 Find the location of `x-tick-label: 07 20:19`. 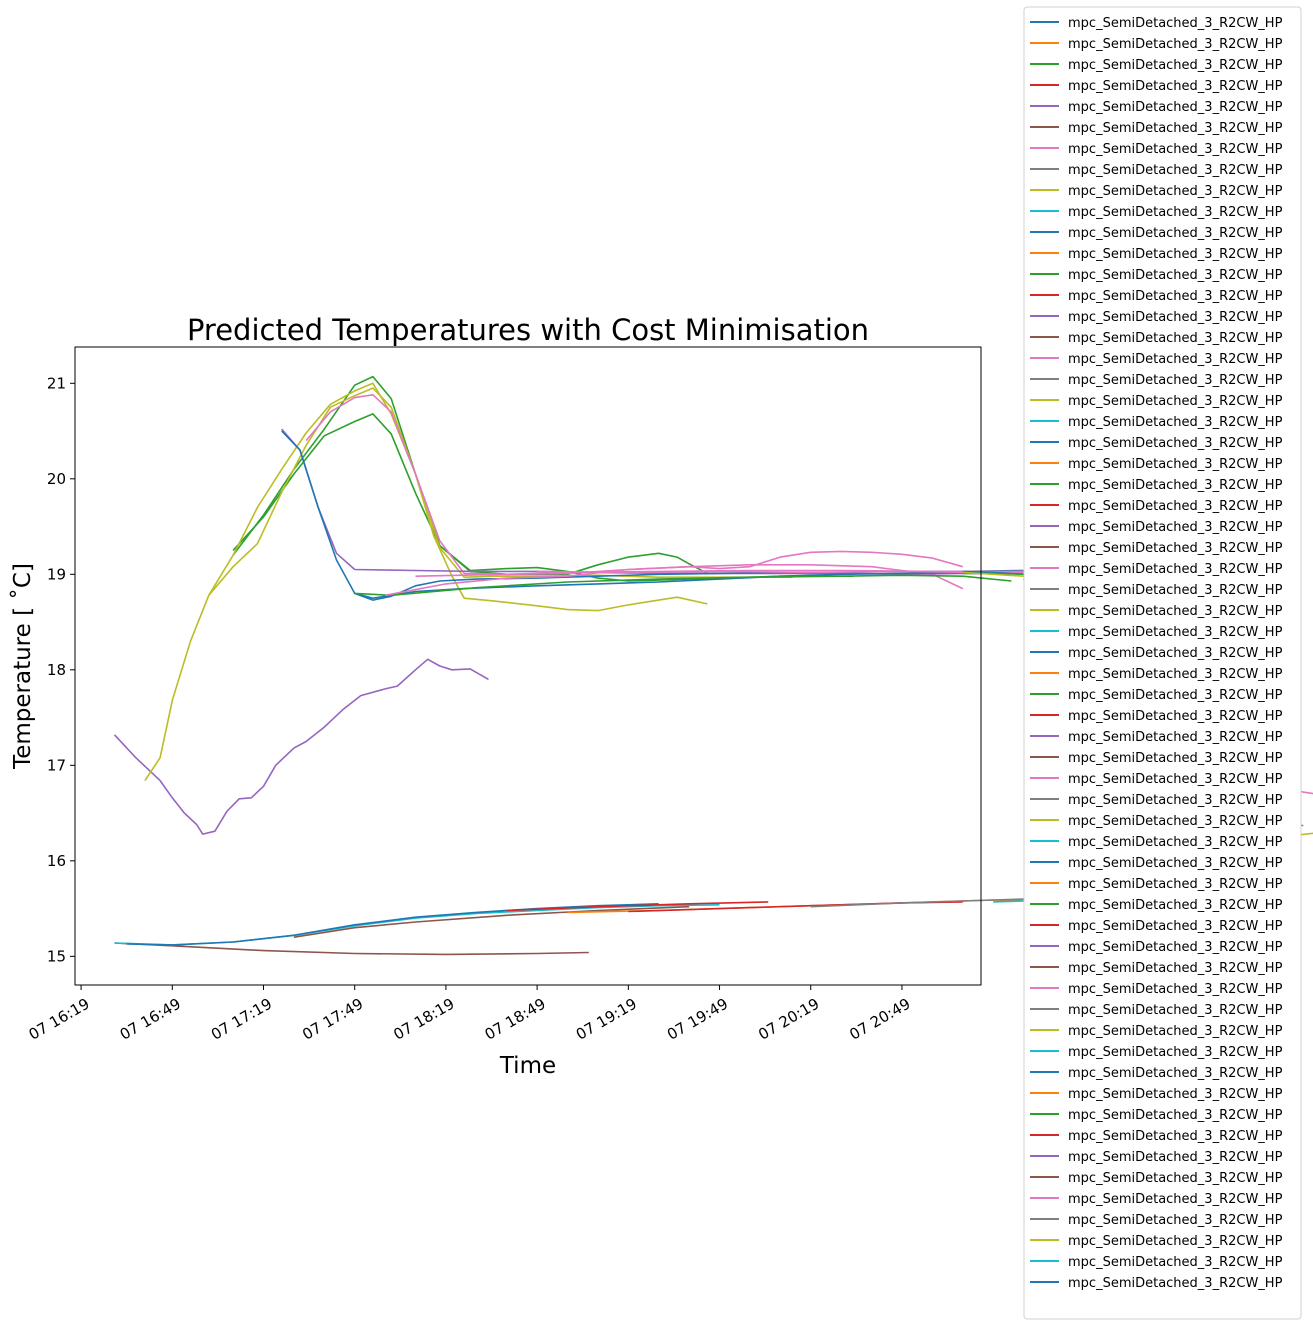

x-tick-label: 07 20:19 is located at coordinates (788, 1019).